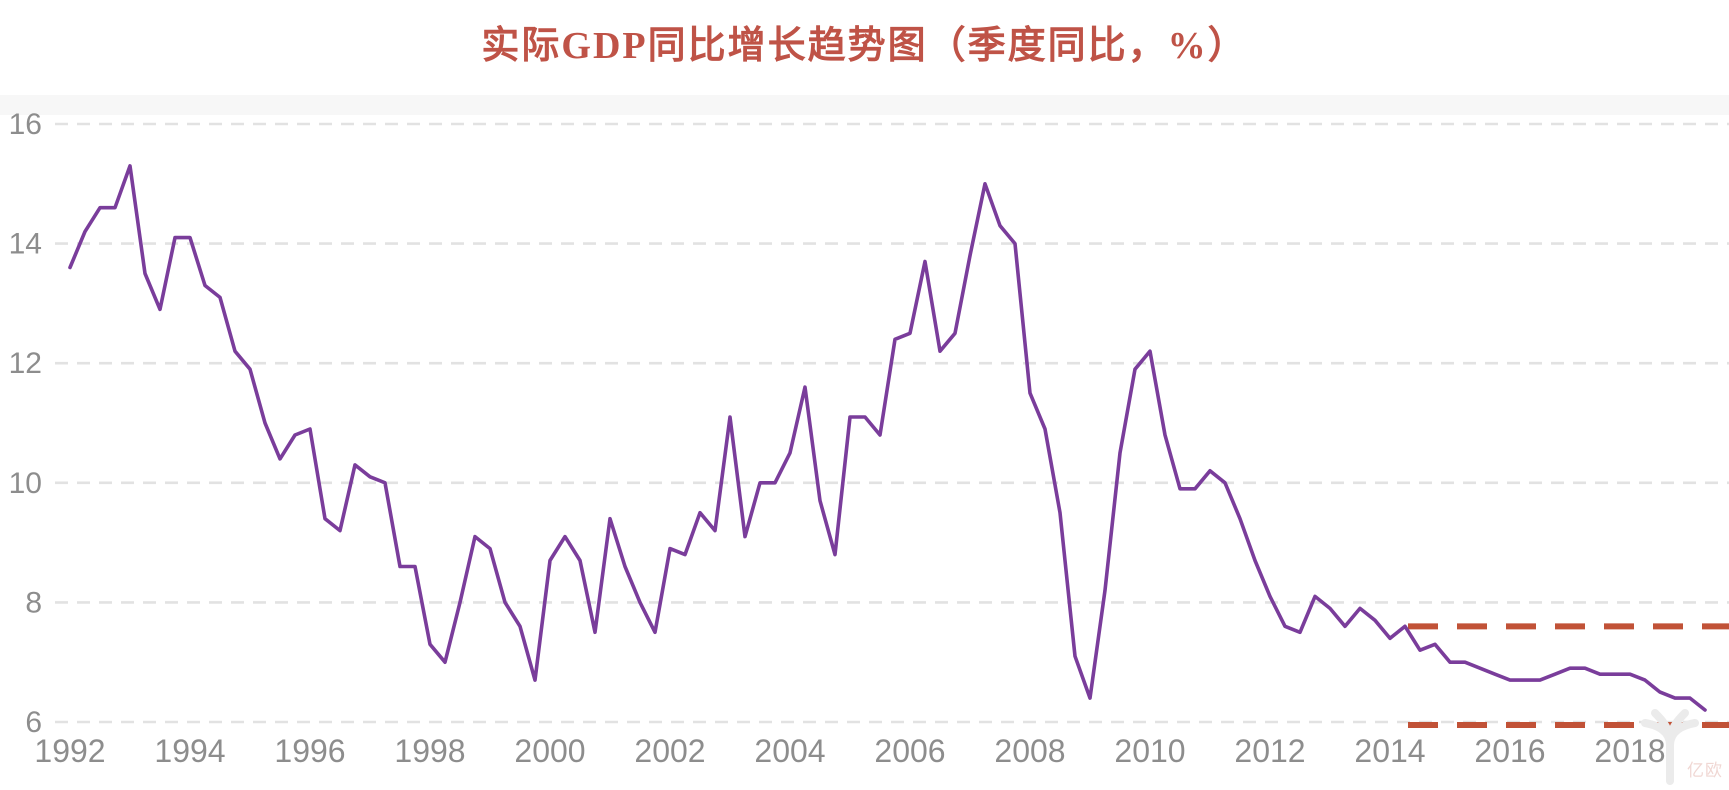 This screenshot has height=790, width=1729. I want to click on chart-title: 实际GDP同比增长趋势图（季度同比，%）, so click(864, 46).